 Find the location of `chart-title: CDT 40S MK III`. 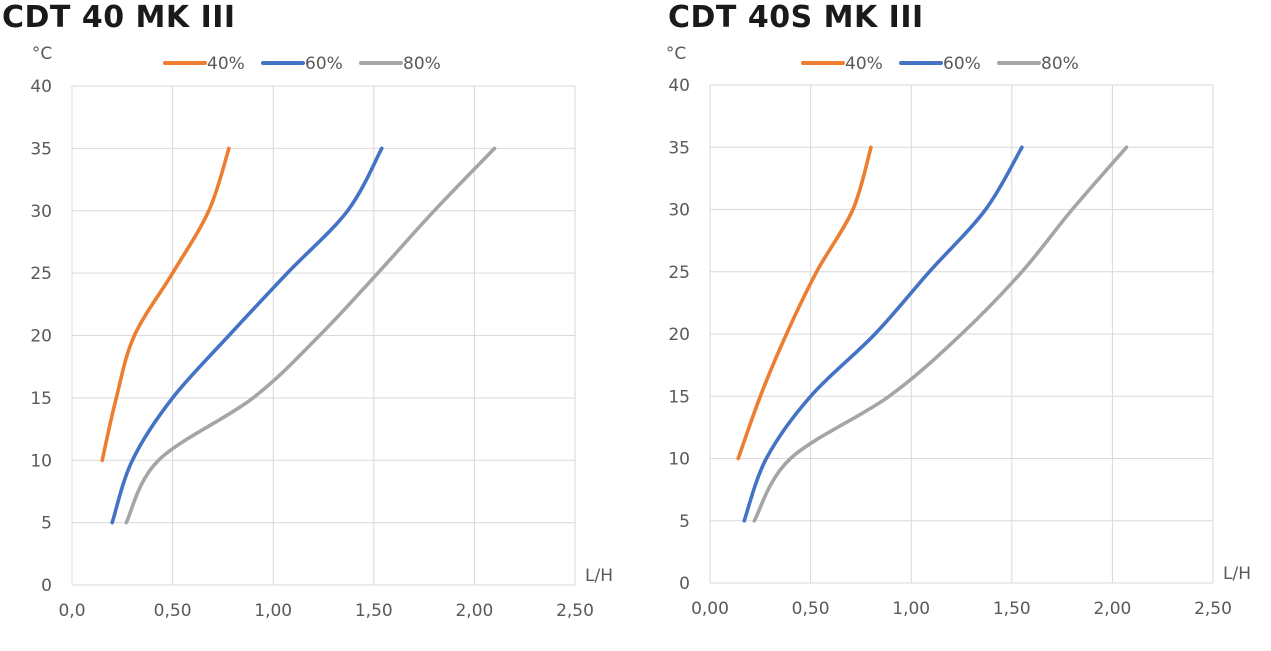

chart-title: CDT 40S MK III is located at coordinates (796, 17).